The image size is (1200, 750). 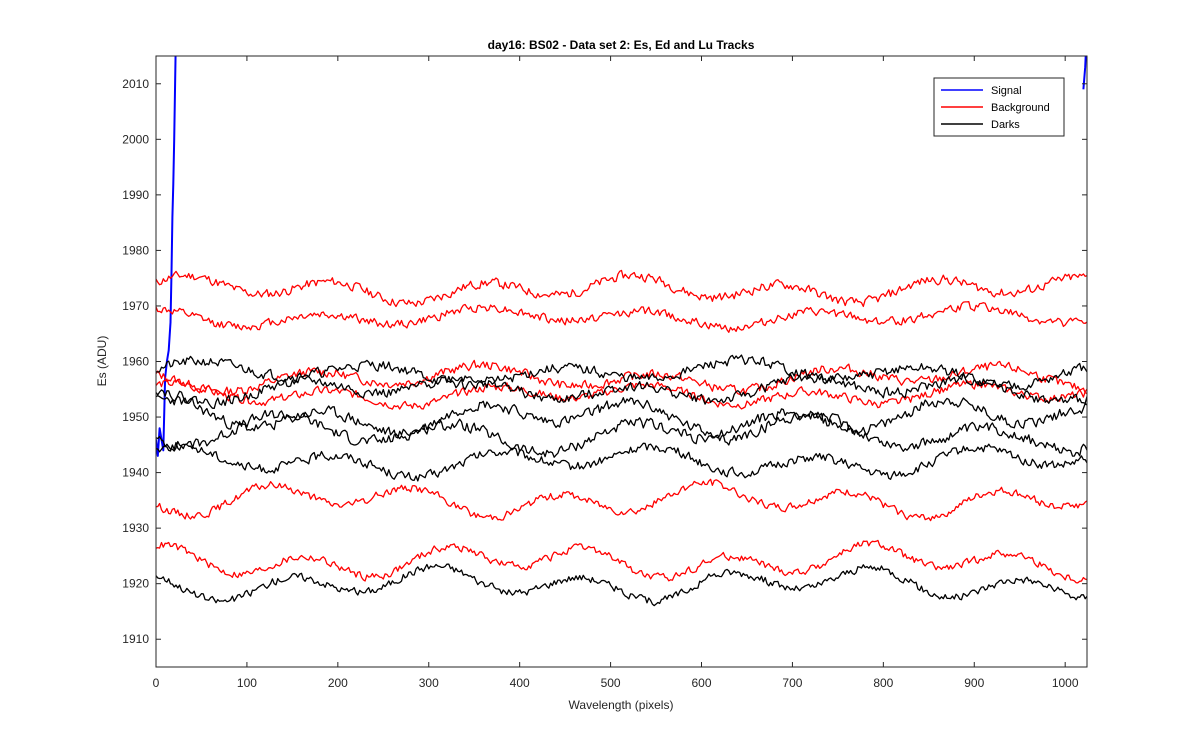 I want to click on x-tick-label: 300, so click(x=429, y=683).